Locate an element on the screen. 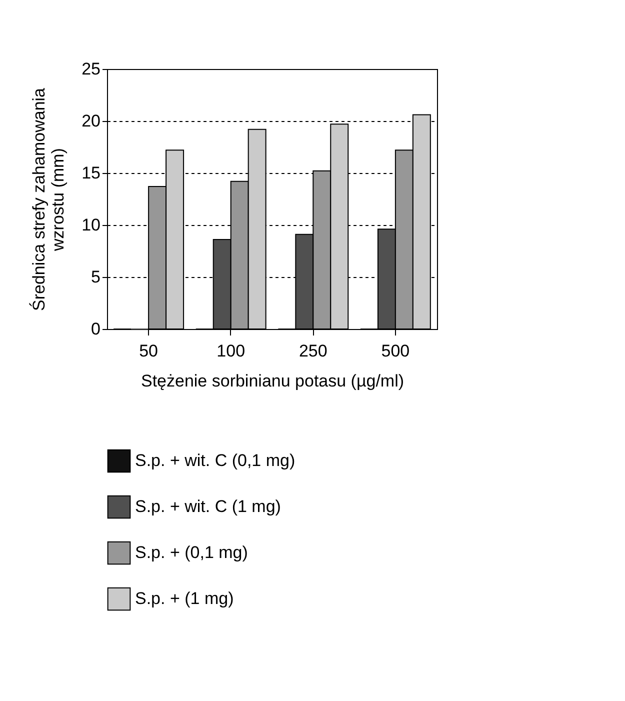  x-tick-label: 50 is located at coordinates (148, 351).